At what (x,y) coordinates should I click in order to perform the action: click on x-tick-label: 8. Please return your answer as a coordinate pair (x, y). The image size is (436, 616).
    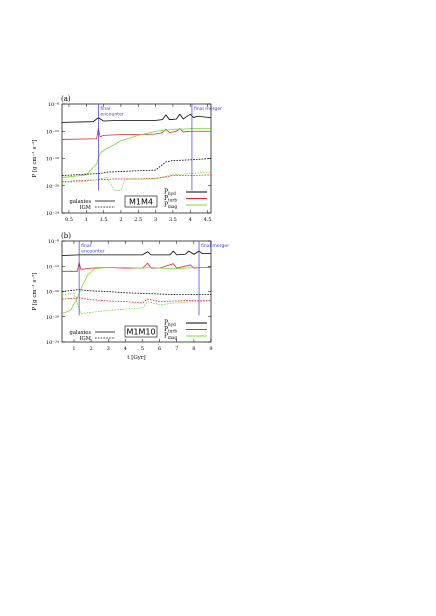
    Looking at the image, I should click on (193, 349).